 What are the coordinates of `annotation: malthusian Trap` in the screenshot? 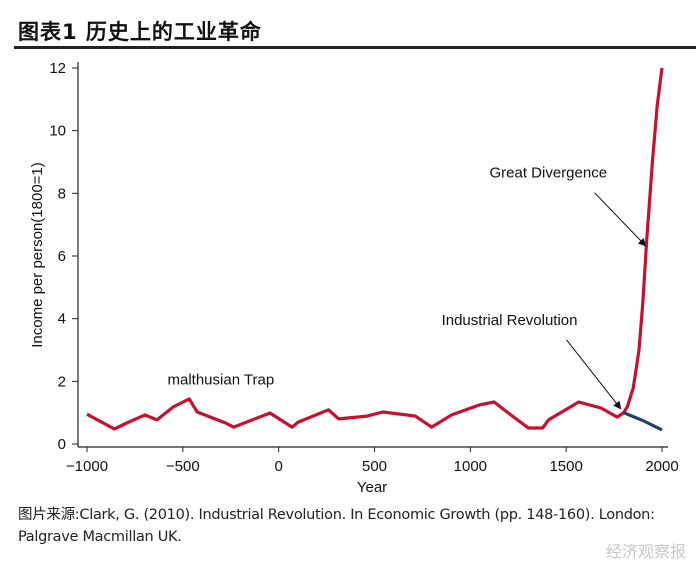 It's located at (221, 379).